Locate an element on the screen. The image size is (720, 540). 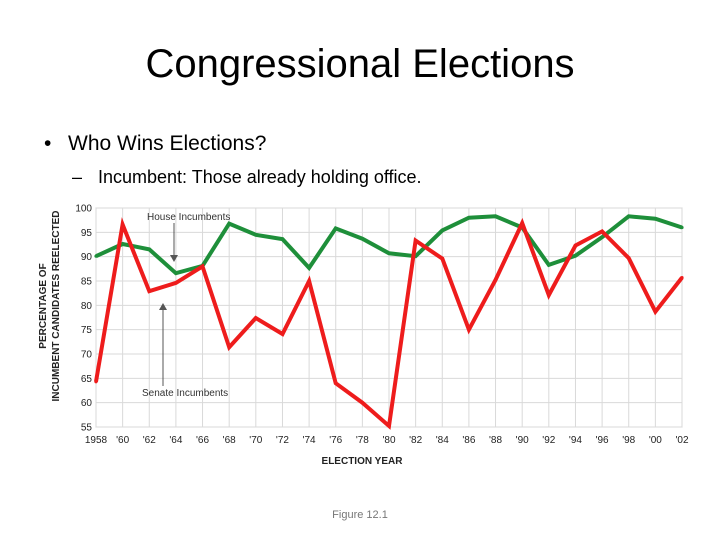
y-tick-label: 80 is located at coordinates (87, 306).